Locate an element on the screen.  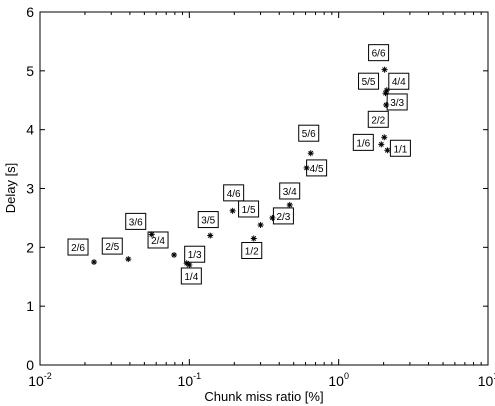
x-tick-label: 10⁻² is located at coordinates (40, 380).